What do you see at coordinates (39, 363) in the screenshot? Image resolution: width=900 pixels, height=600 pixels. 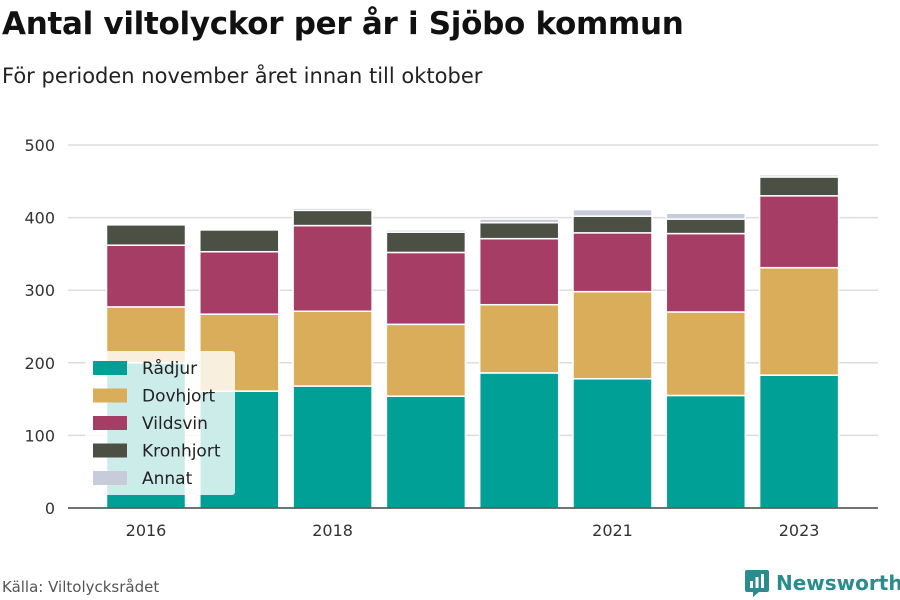 I see `y-tick-label: 200` at bounding box center [39, 363].